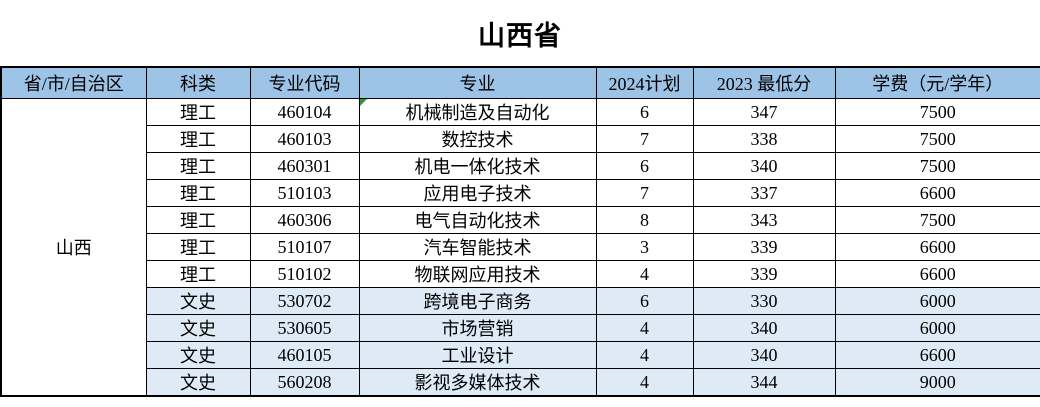 The image size is (1040, 407). I want to click on table-row: 理工 460306 电气自动化技术 8 343 7500, so click(520, 220).